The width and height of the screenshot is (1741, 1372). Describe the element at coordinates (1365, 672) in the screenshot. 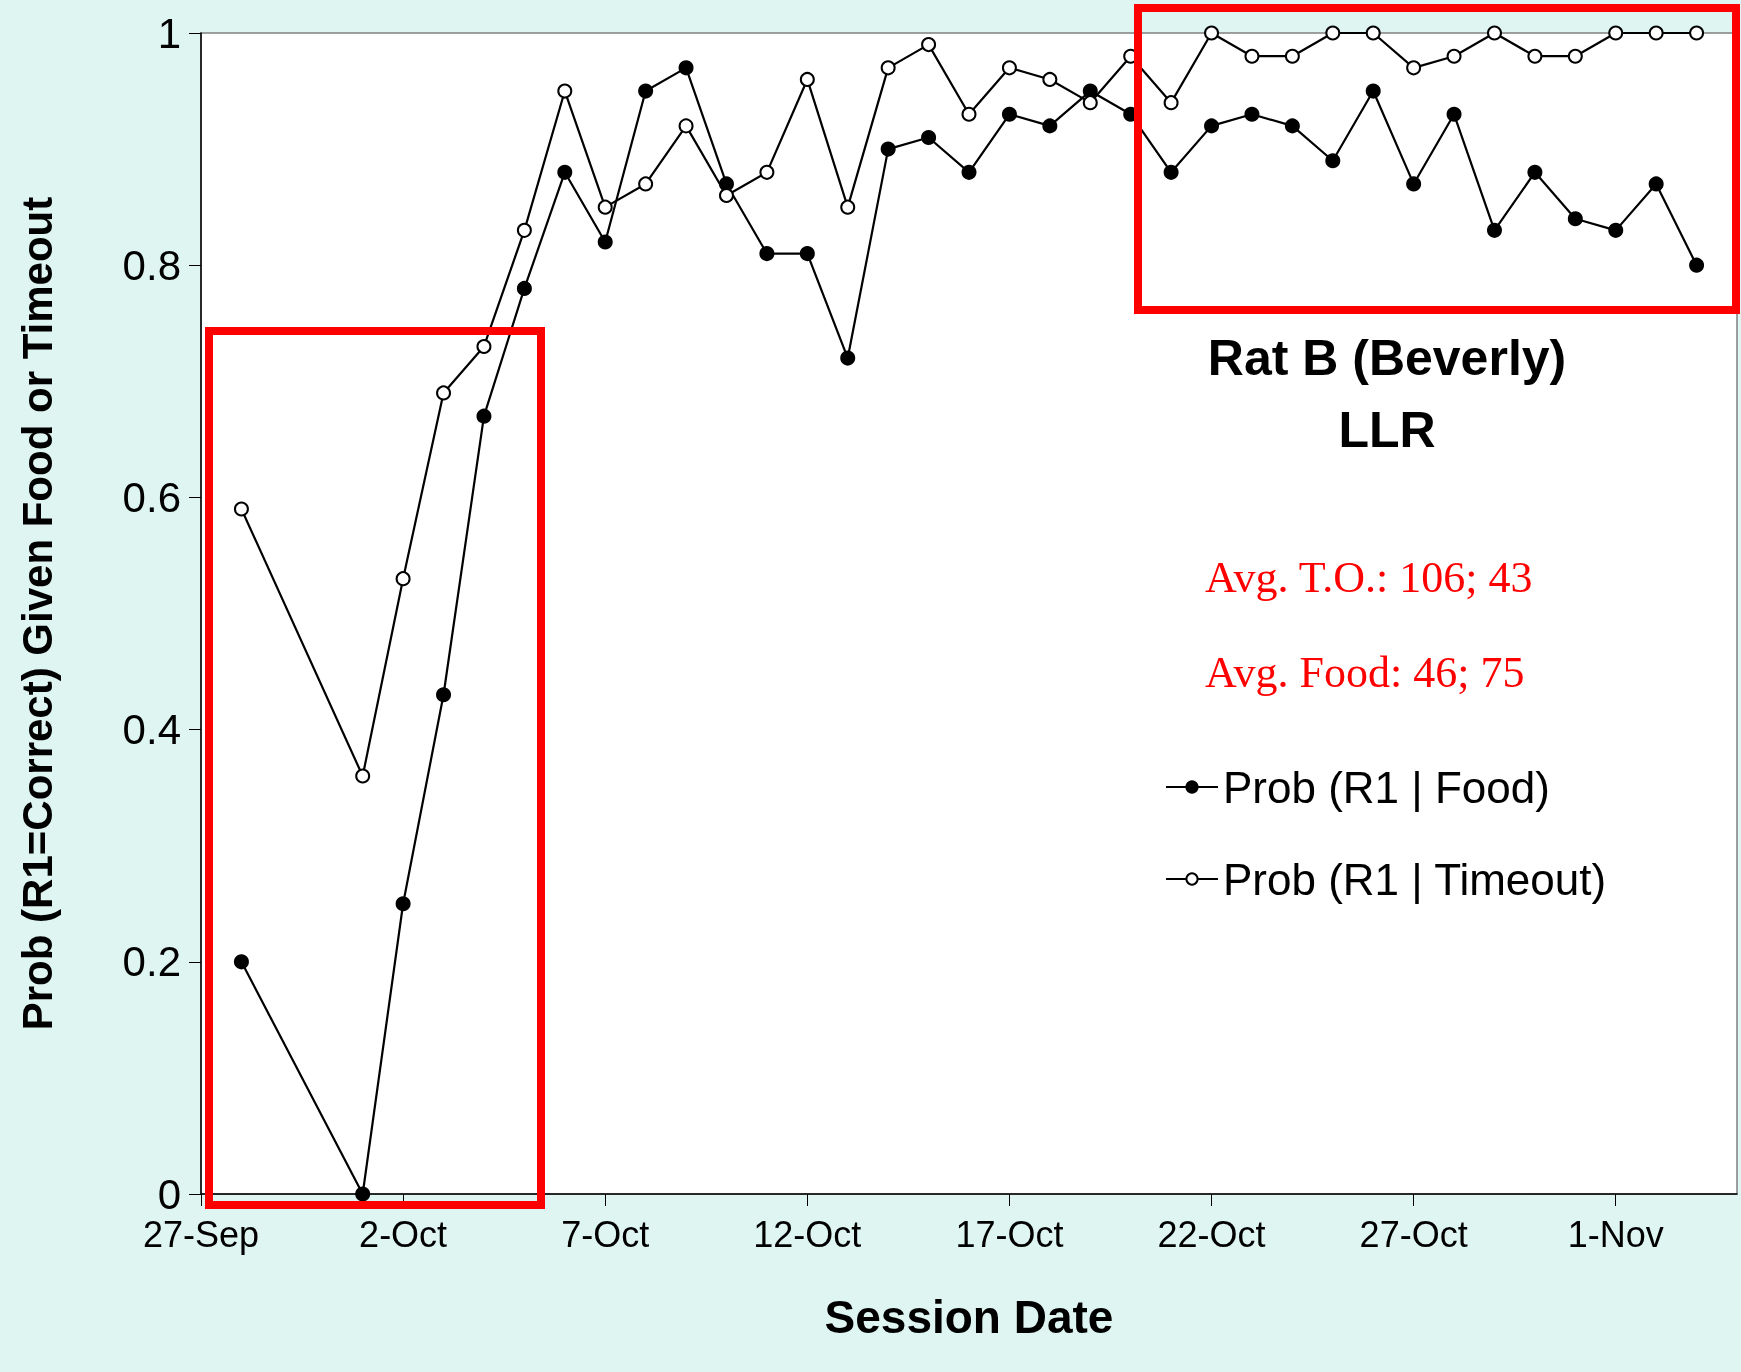

I see `annotation: Avg. Food: 46; 75` at that location.